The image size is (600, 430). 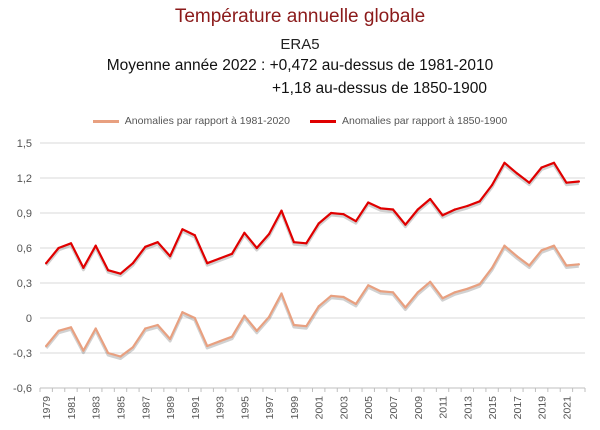 What do you see at coordinates (300, 44) in the screenshot?
I see `chart-source: ERA5` at bounding box center [300, 44].